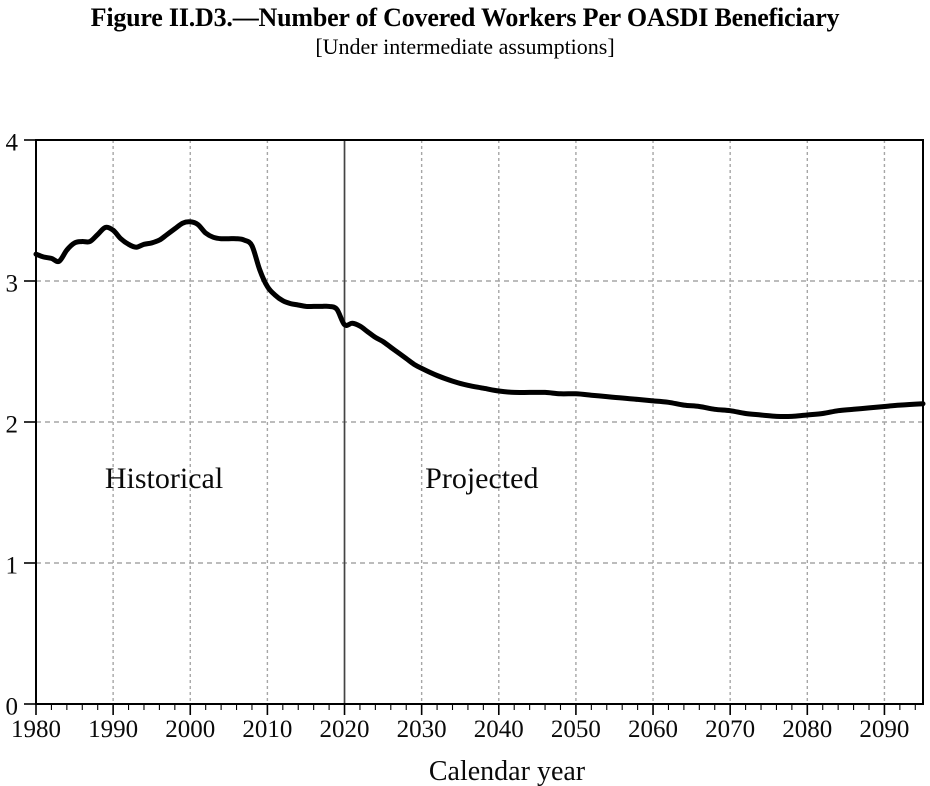 This screenshot has width=930, height=786. What do you see at coordinates (345, 729) in the screenshot?
I see `x-tick-label: 2020` at bounding box center [345, 729].